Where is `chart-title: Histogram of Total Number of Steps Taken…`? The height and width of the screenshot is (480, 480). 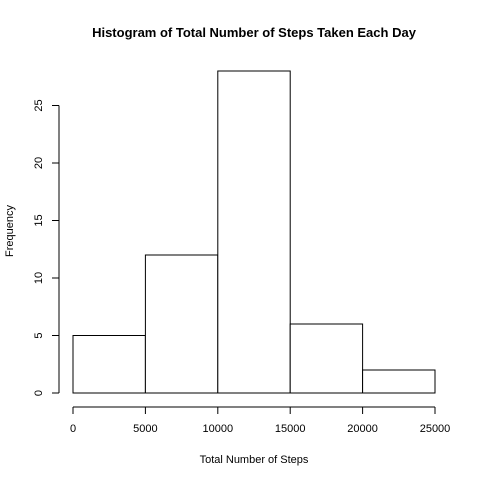
chart-title: Histogram of Total Number of Steps Taken… is located at coordinates (254, 32).